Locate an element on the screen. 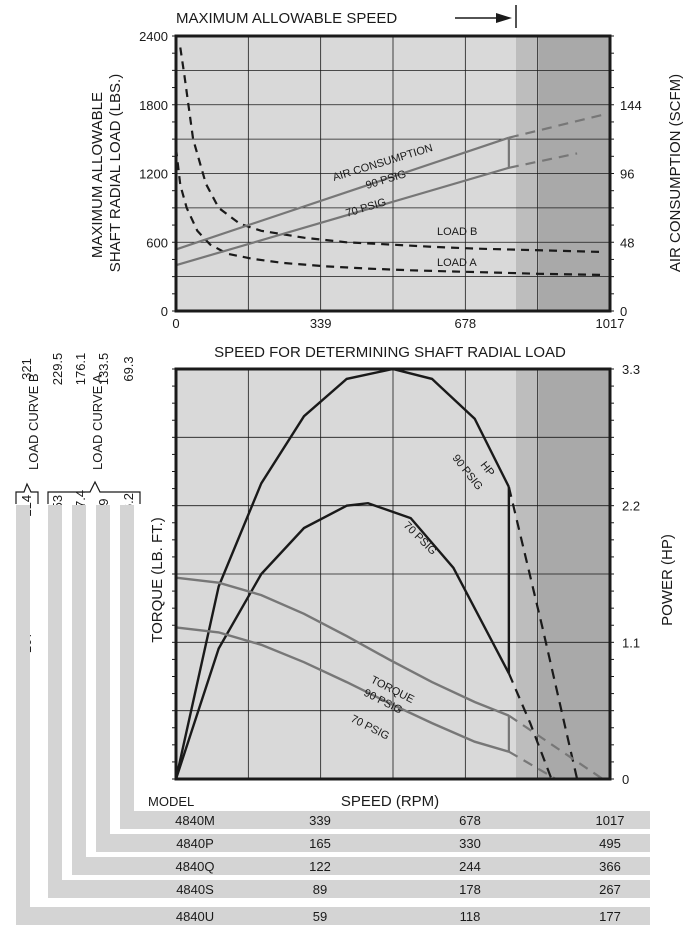 The image size is (687, 939). curve-torque-70-psig-extension is located at coordinates (532, 765).